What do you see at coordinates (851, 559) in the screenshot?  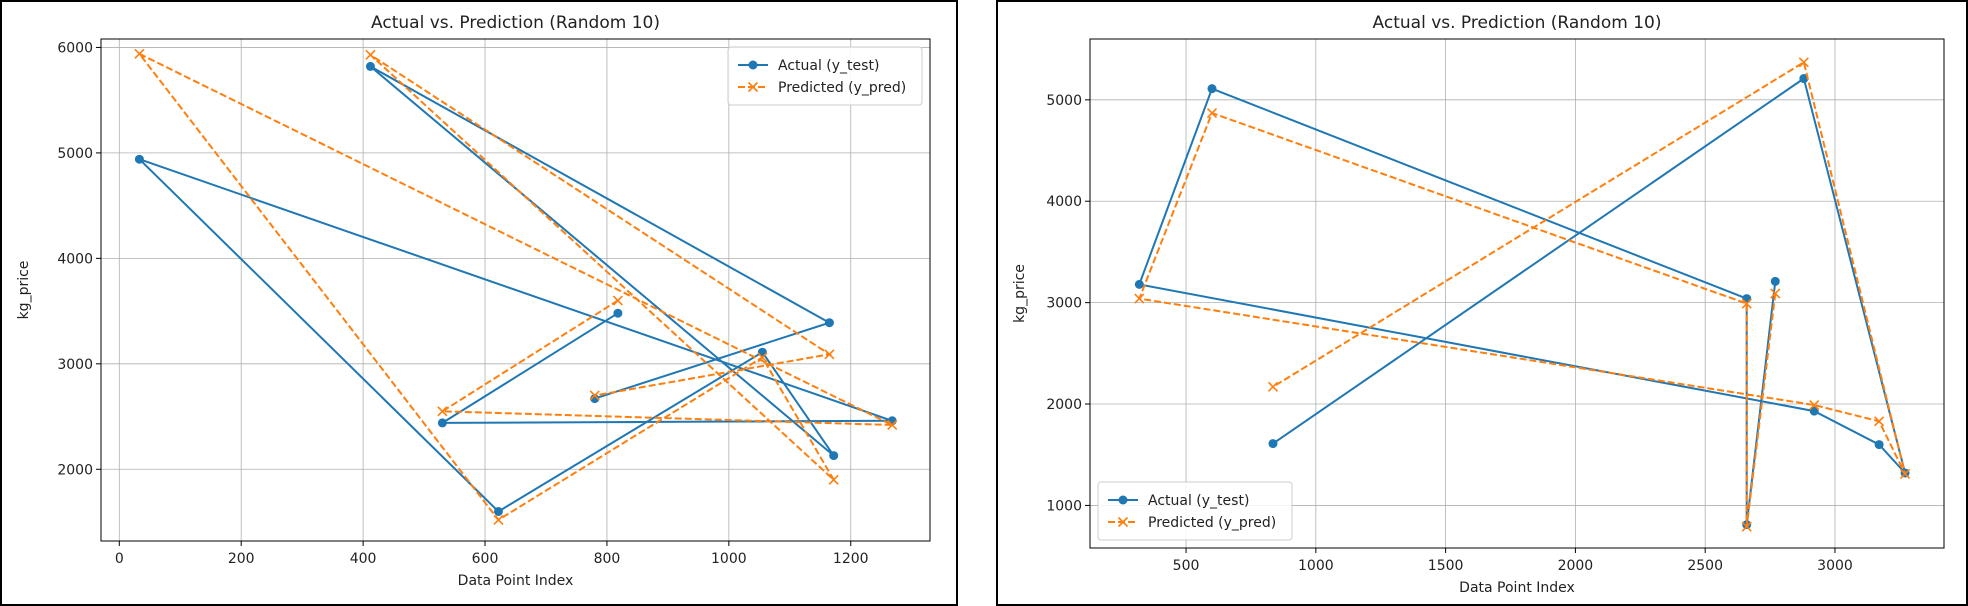 I see `x-tick-label: 1200` at bounding box center [851, 559].